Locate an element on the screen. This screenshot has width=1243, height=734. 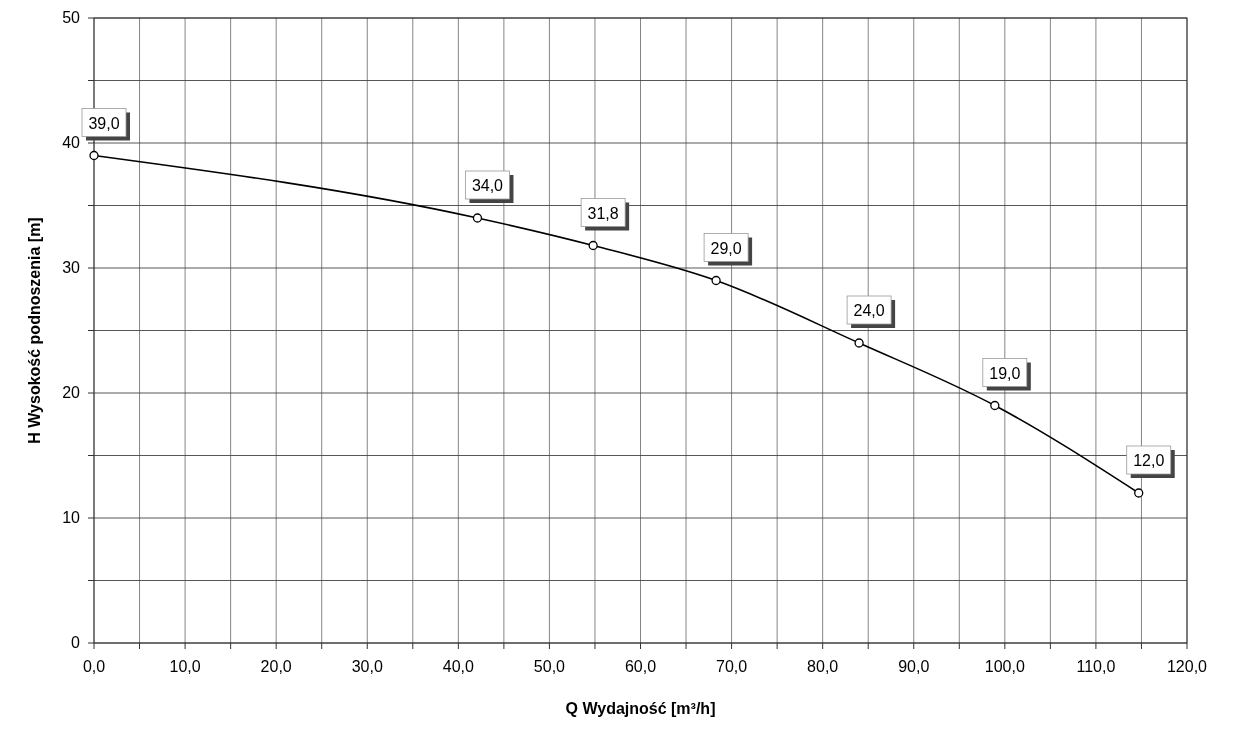
y-tick-label: 0 is located at coordinates (76, 642).